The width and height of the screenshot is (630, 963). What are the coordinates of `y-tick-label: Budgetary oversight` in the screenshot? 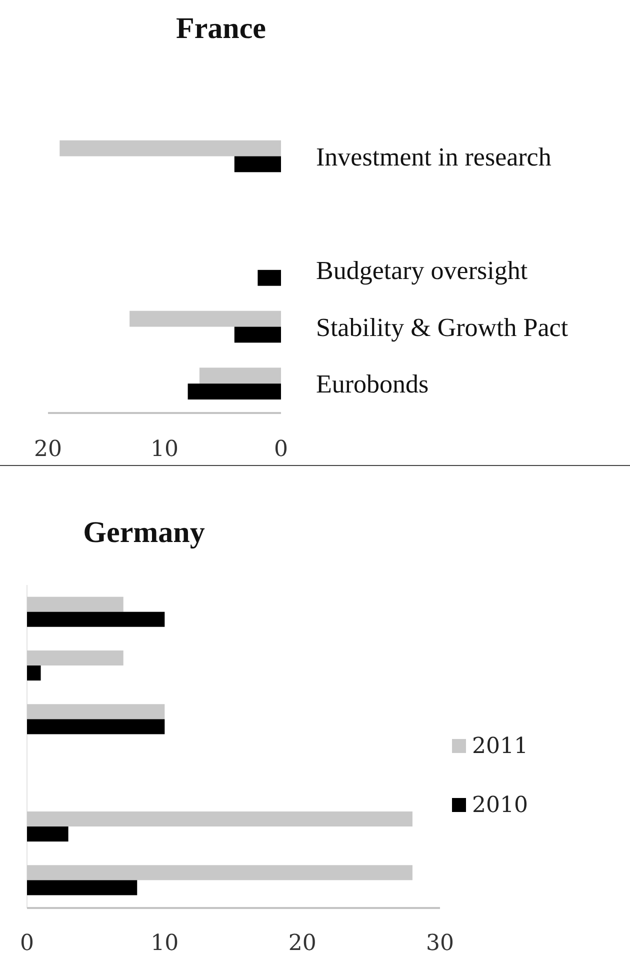 It's located at (422, 269).